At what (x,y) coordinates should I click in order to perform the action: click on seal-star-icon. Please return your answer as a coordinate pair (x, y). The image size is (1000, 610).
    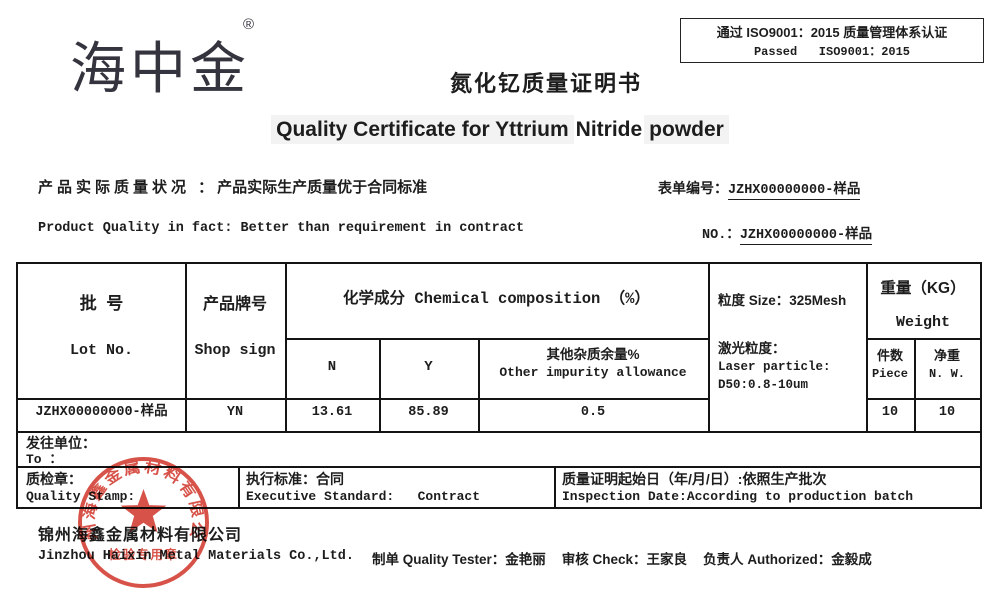
    Looking at the image, I should click on (143, 511).